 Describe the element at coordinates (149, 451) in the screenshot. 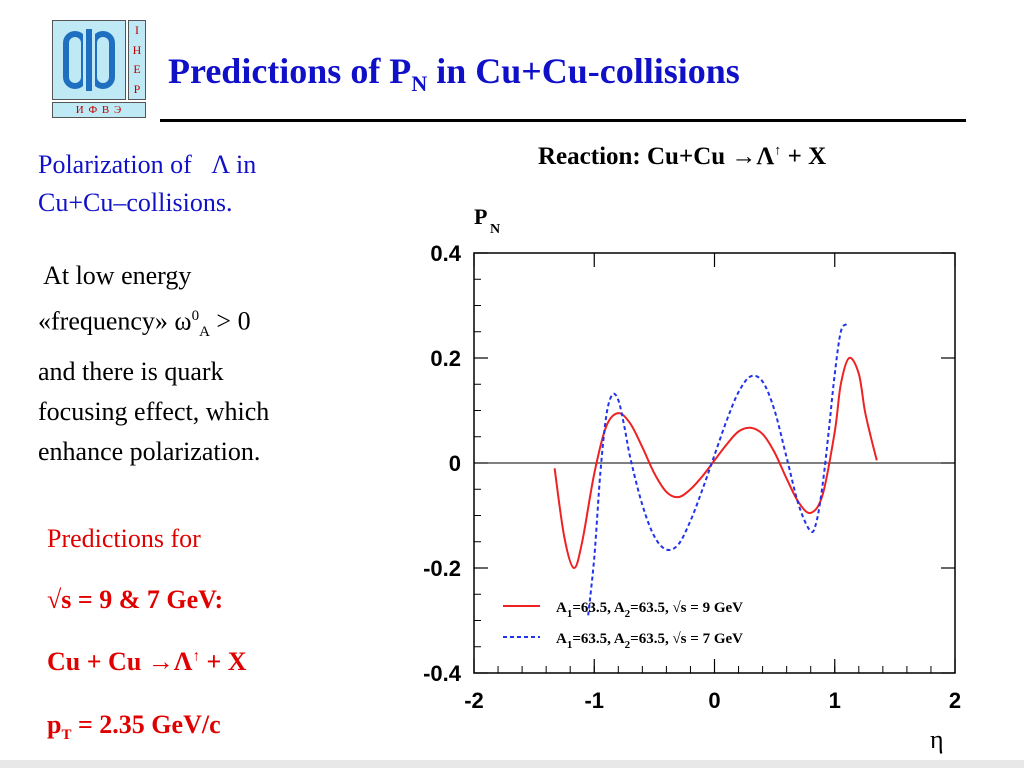

I see `body-line: enhance polarization.` at that location.